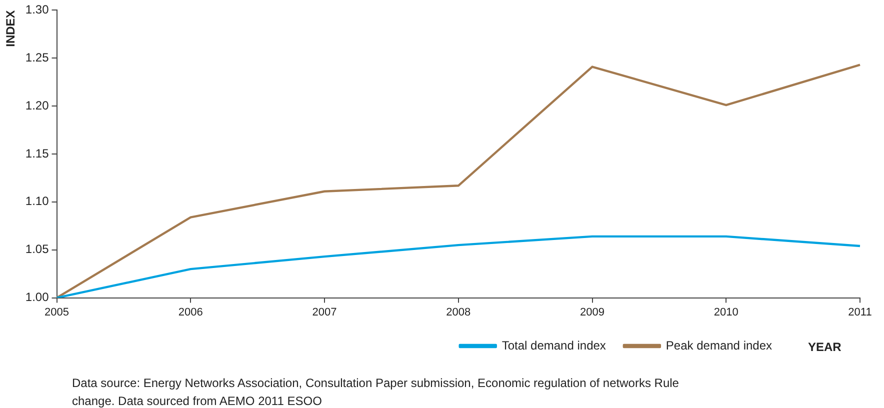 The height and width of the screenshot is (408, 884). I want to click on y-tick-label: 1.15, so click(37, 153).